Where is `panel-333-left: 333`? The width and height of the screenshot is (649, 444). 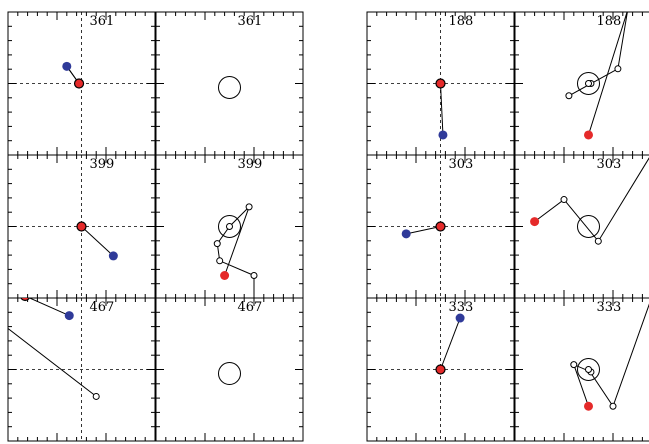
panel-333-left: 333 is located at coordinates (440, 369).